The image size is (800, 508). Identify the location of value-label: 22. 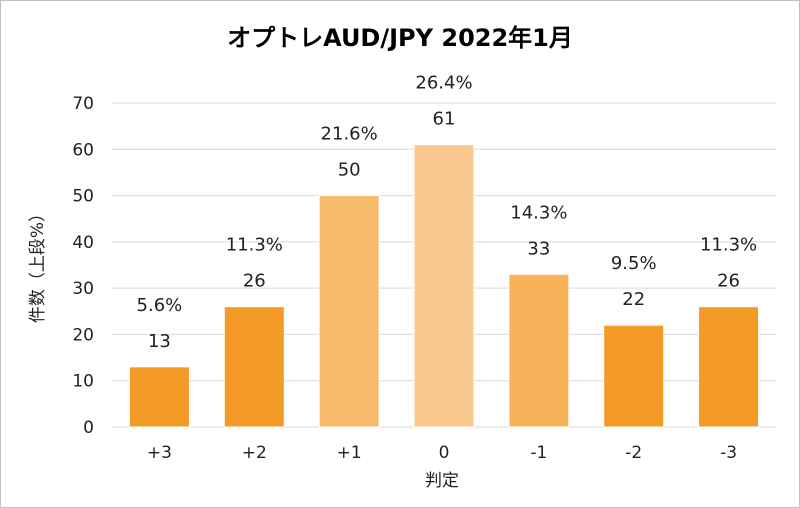
(633, 299).